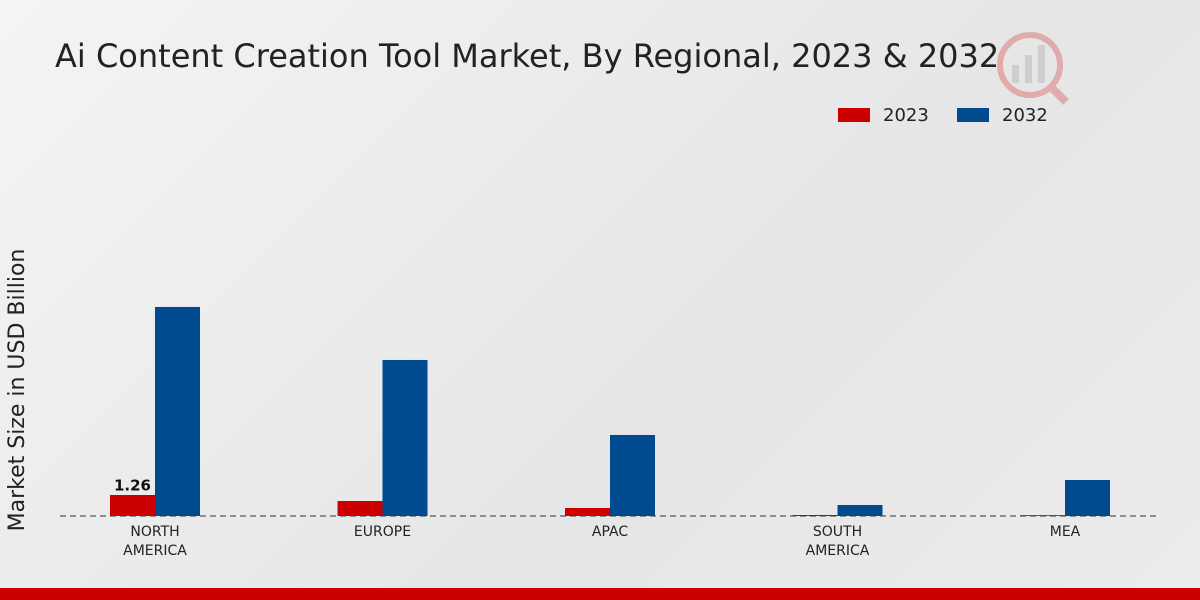  I want to click on y-axis-label: Market Size in USD Billion, so click(17, 390).